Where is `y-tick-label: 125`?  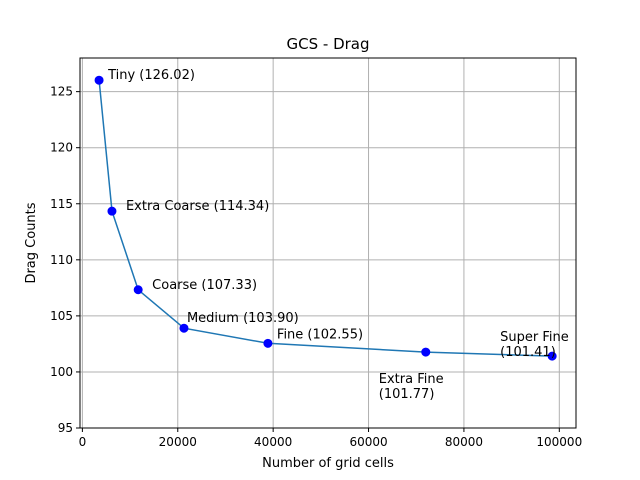 y-tick-label: 125 is located at coordinates (61, 92).